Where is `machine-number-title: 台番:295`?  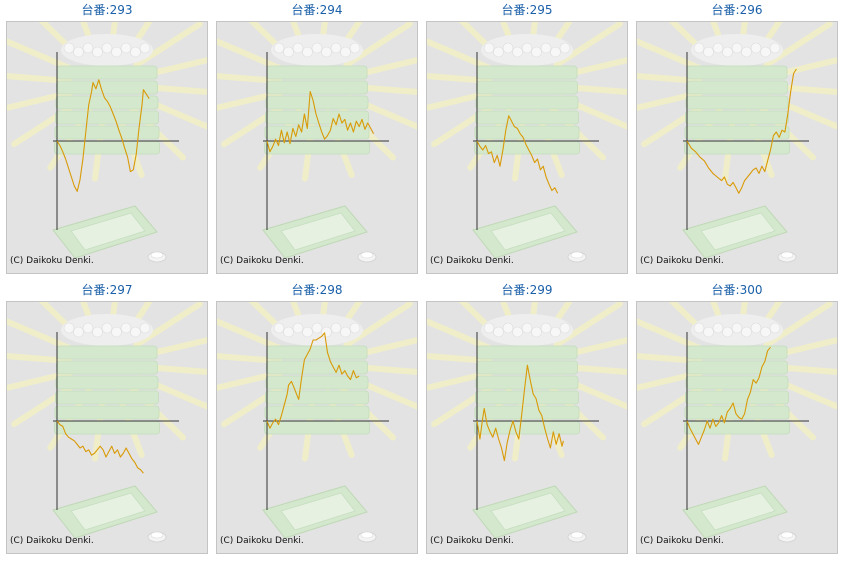 machine-number-title: 台番:295 is located at coordinates (527, 10).